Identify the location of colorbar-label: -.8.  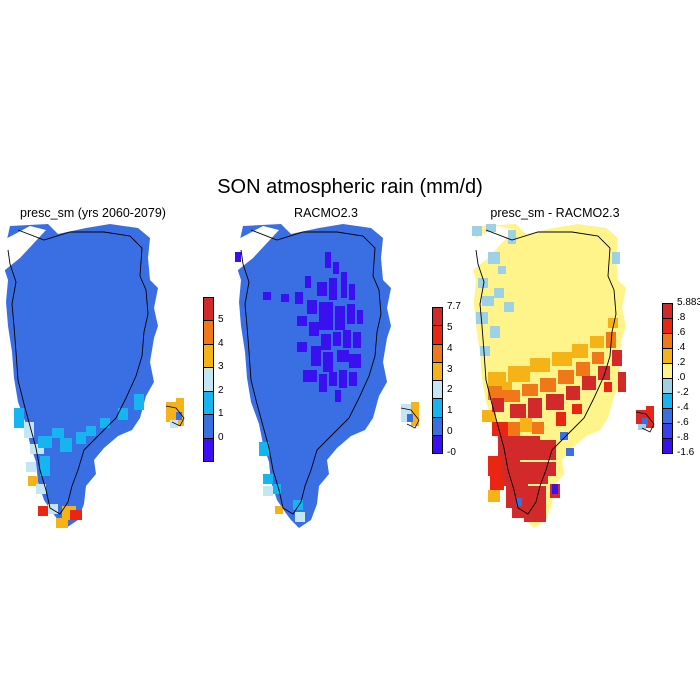
(683, 437).